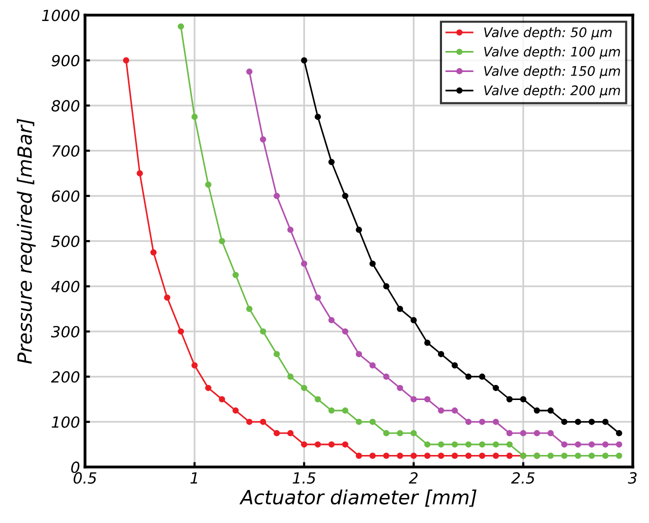 The image size is (649, 523). Describe the element at coordinates (66, 106) in the screenshot. I see `y-tick-label: 800` at that location.